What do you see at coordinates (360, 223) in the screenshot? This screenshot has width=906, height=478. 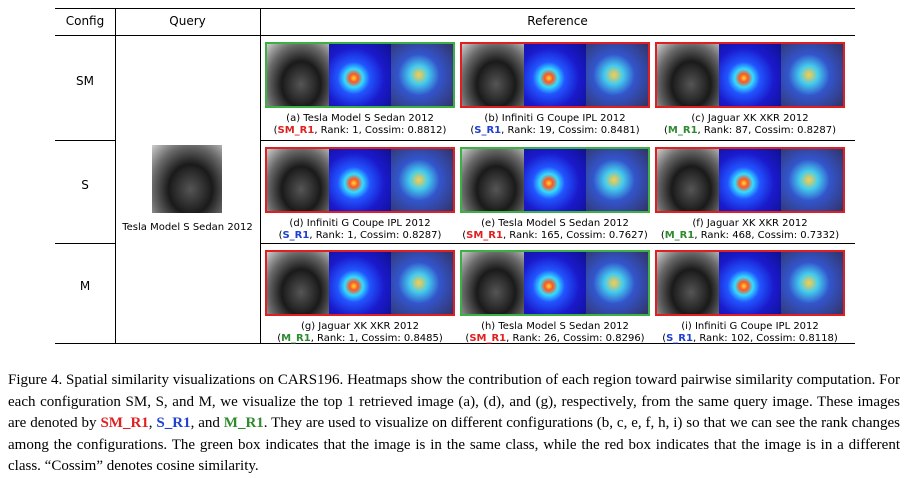 I see `image-label: (d) Infiniti G Coupe IPL 2012` at bounding box center [360, 223].